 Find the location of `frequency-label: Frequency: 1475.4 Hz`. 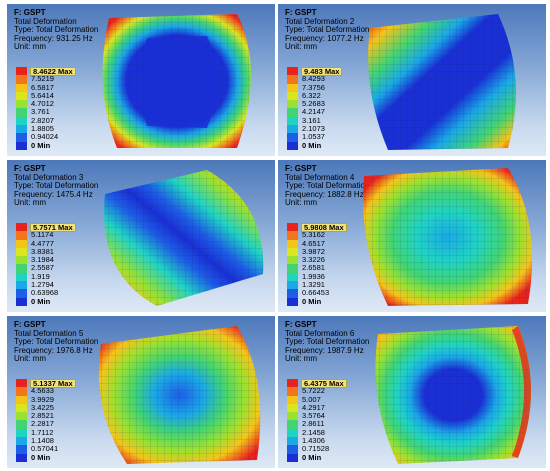

frequency-label: Frequency: 1475.4 Hz is located at coordinates (53, 194).